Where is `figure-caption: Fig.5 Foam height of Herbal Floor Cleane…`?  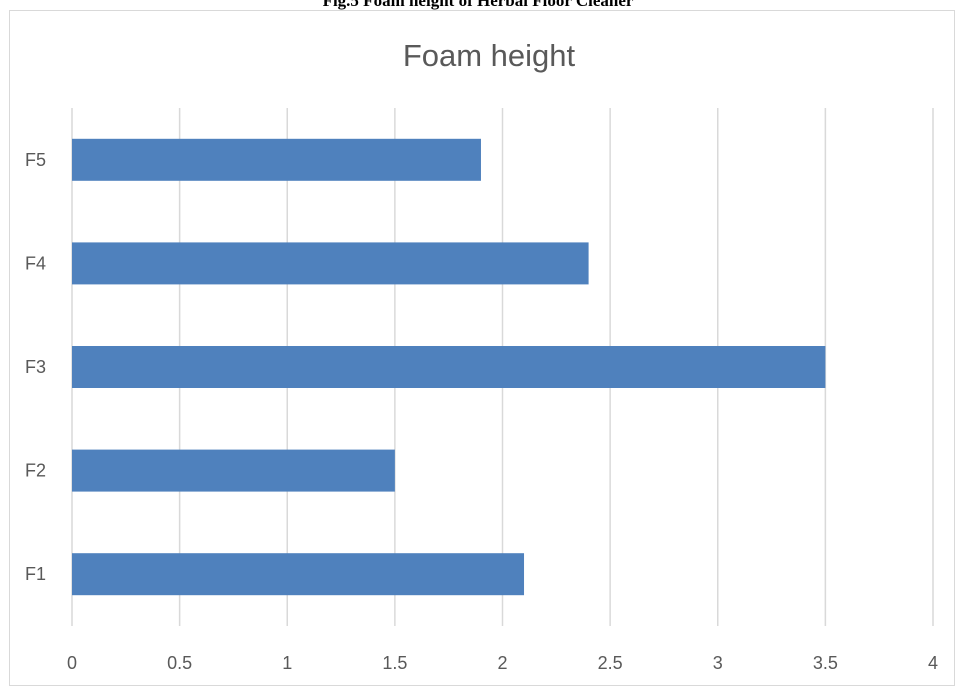
figure-caption: Fig.5 Foam height of Herbal Floor Cleane… is located at coordinates (478, 5).